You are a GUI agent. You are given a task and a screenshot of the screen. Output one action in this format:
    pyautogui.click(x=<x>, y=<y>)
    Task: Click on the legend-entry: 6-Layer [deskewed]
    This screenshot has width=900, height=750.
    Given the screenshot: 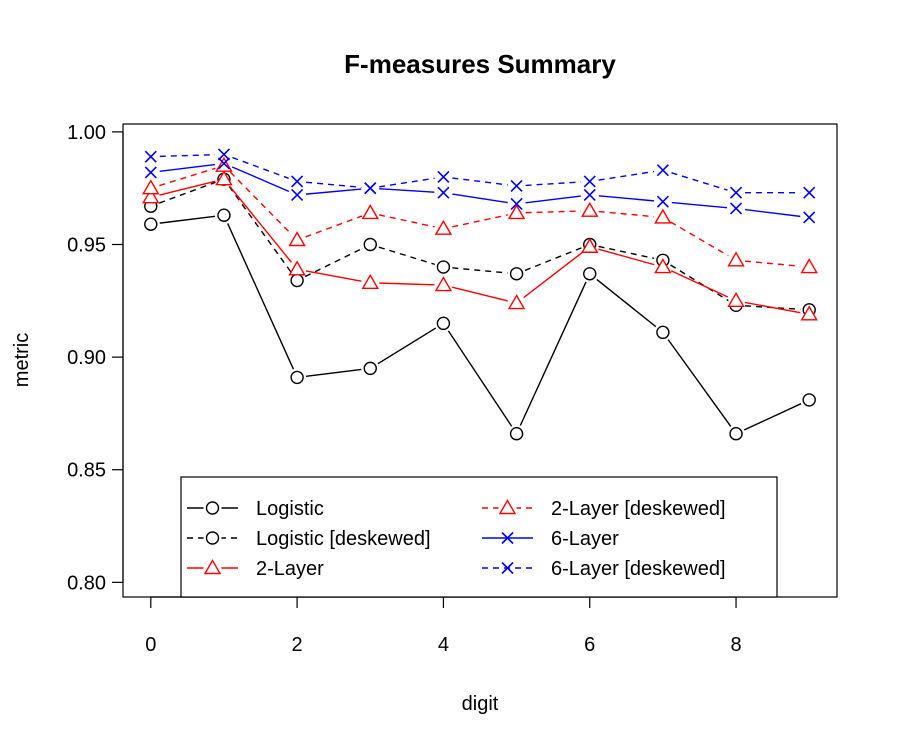 What is the action you would take?
    pyautogui.click(x=604, y=569)
    